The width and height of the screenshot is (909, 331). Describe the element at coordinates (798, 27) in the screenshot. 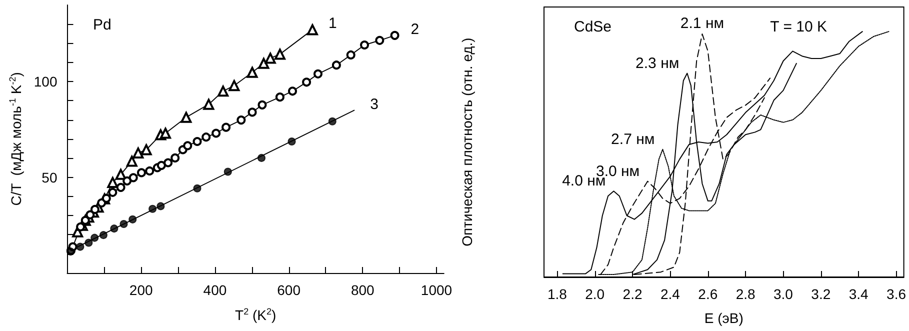

I see `annotation: T = 10 K` at that location.